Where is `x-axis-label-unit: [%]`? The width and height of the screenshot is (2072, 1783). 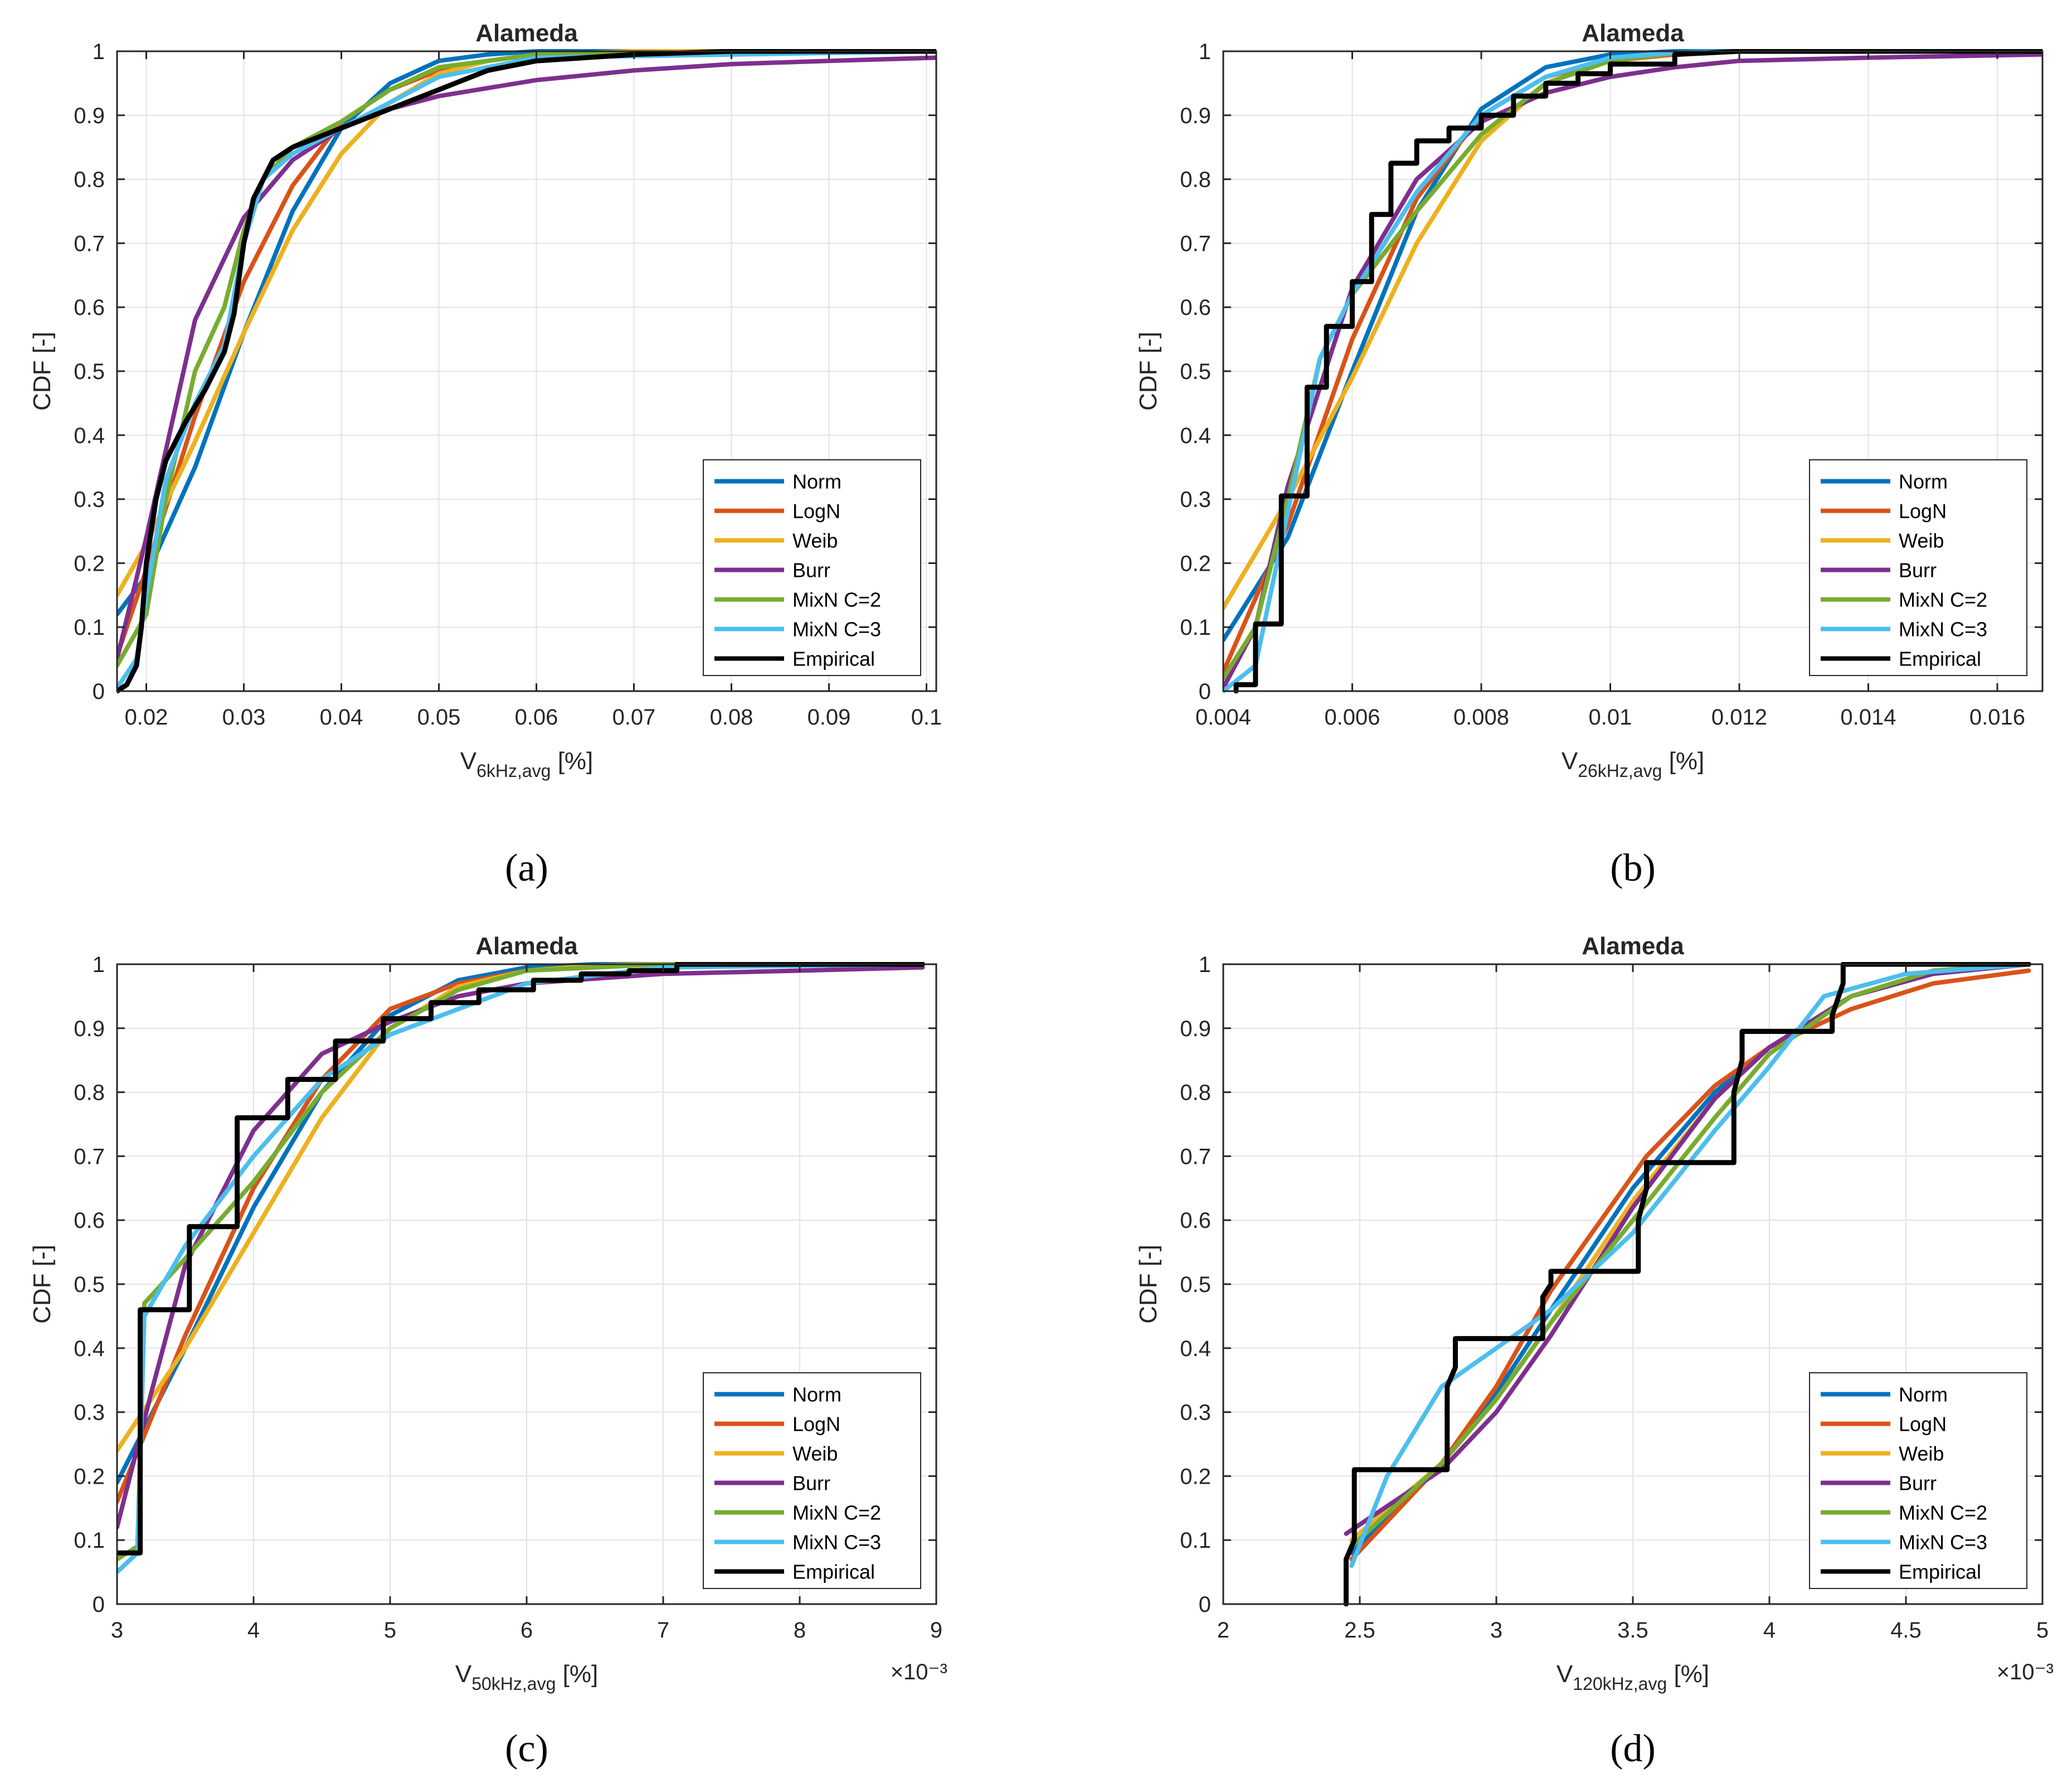 x-axis-label-unit: [%] is located at coordinates (572, 761).